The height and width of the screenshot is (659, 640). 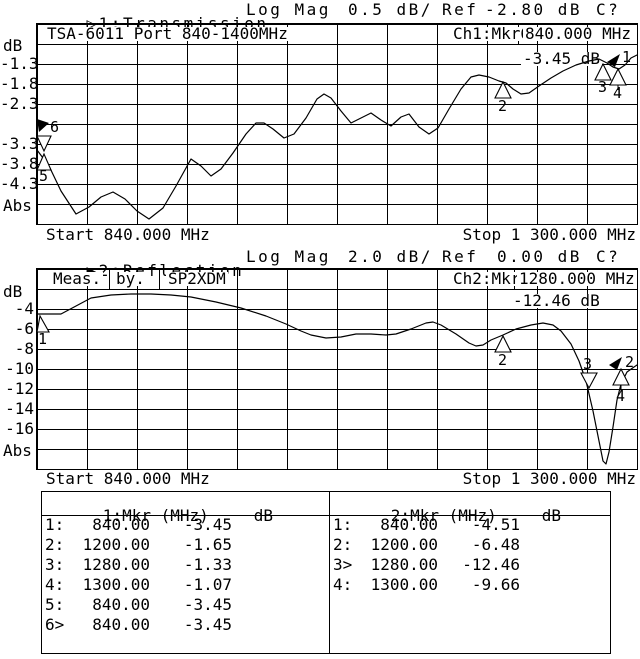 What do you see at coordinates (128, 478) in the screenshot?
I see `ch2-start-frequency: Start 840.000 MHz` at bounding box center [128, 478].